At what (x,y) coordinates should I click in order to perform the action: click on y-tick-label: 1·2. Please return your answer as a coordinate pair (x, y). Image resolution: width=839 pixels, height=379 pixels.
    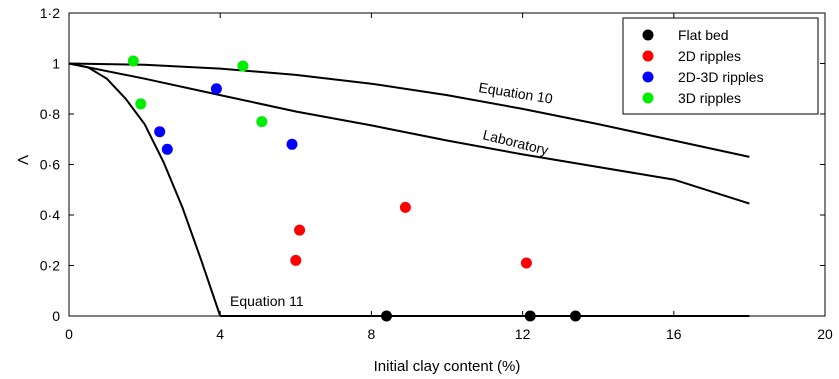
    Looking at the image, I should click on (50, 13).